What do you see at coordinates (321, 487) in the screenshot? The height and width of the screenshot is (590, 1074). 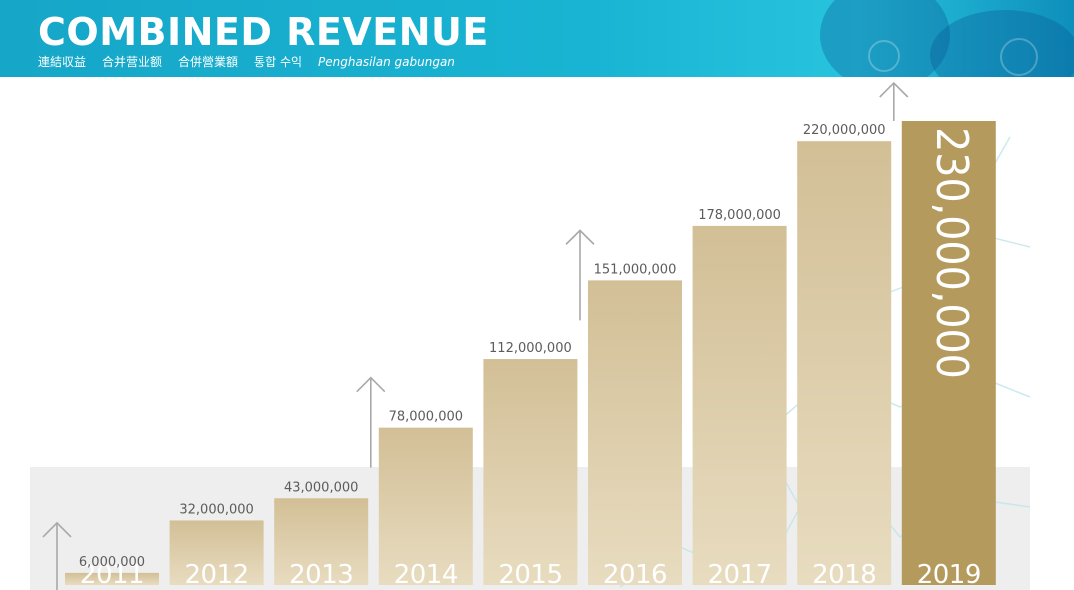 I see `data-label: 43,000,000` at bounding box center [321, 487].